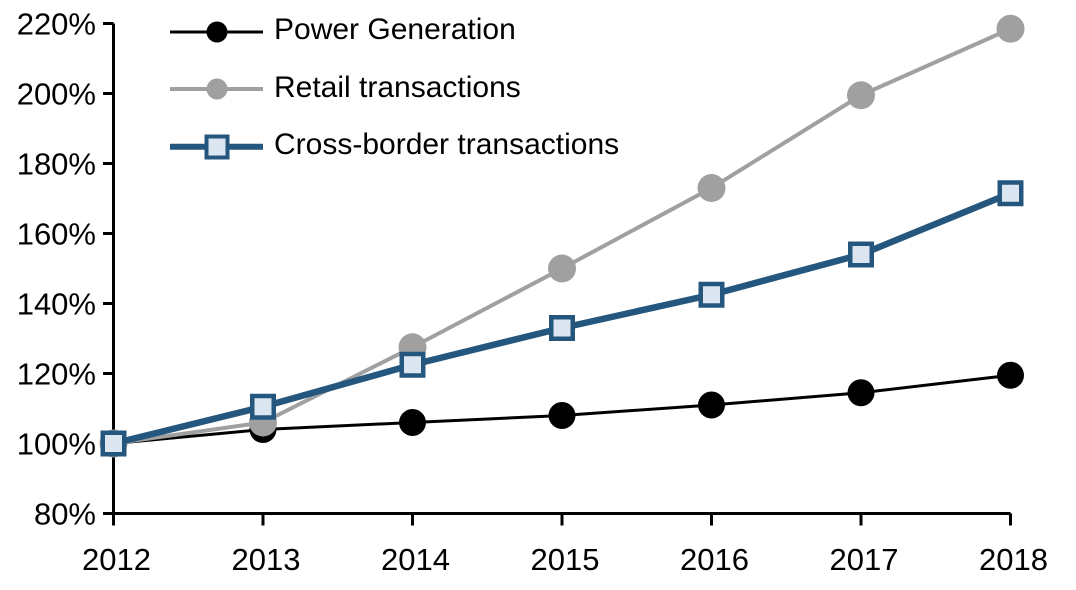 Image resolution: width=1076 pixels, height=590 pixels. I want to click on legend-swatch-retail-transactions, so click(216, 89).